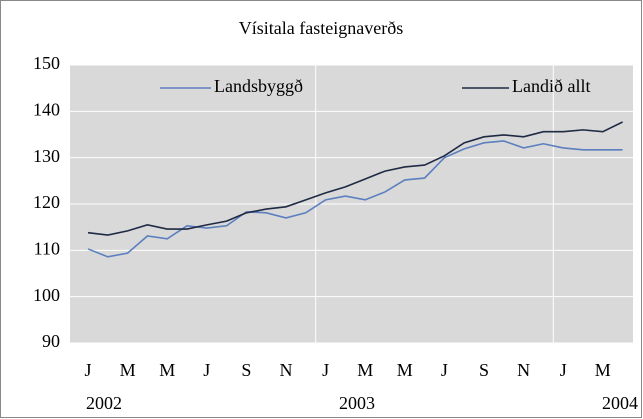  I want to click on y-tick-label: 120, so click(46, 202).